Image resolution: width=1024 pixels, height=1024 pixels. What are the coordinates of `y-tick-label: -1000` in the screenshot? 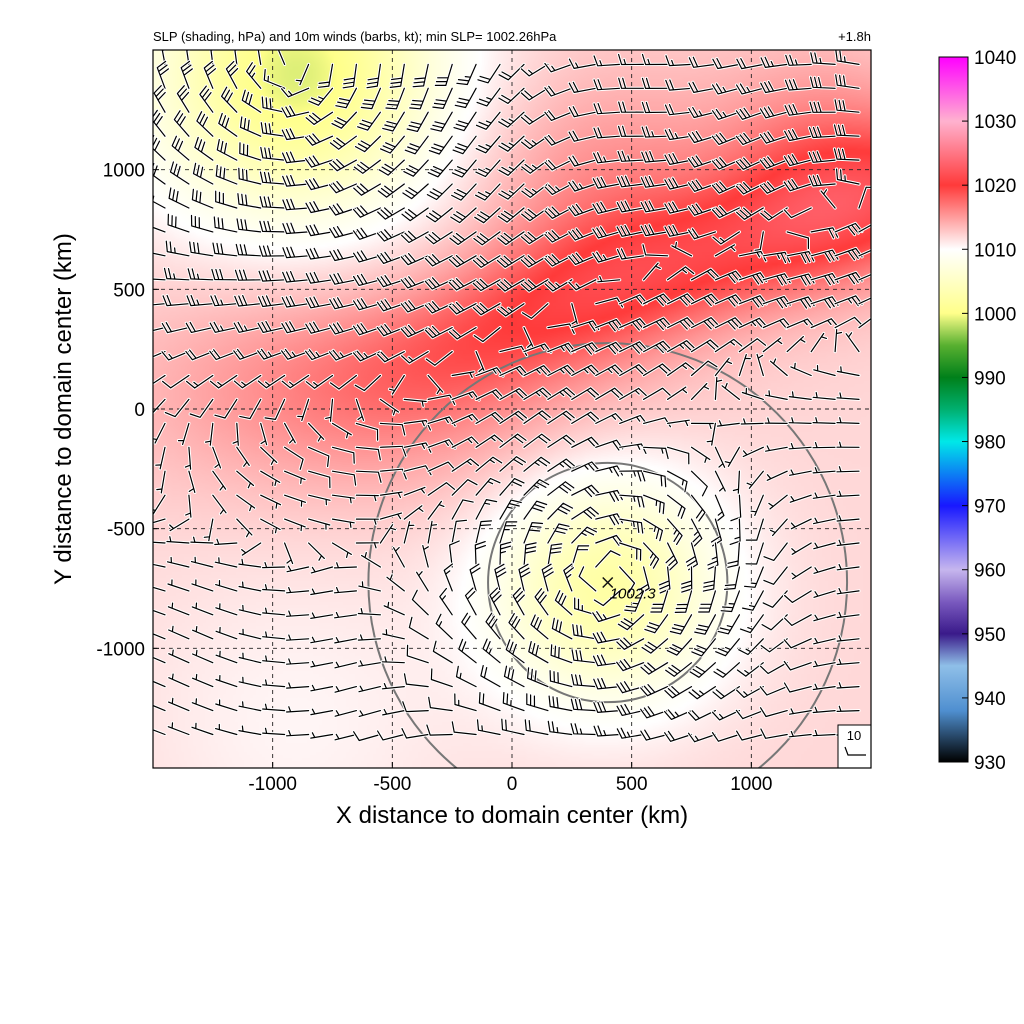 It's located at (120, 649).